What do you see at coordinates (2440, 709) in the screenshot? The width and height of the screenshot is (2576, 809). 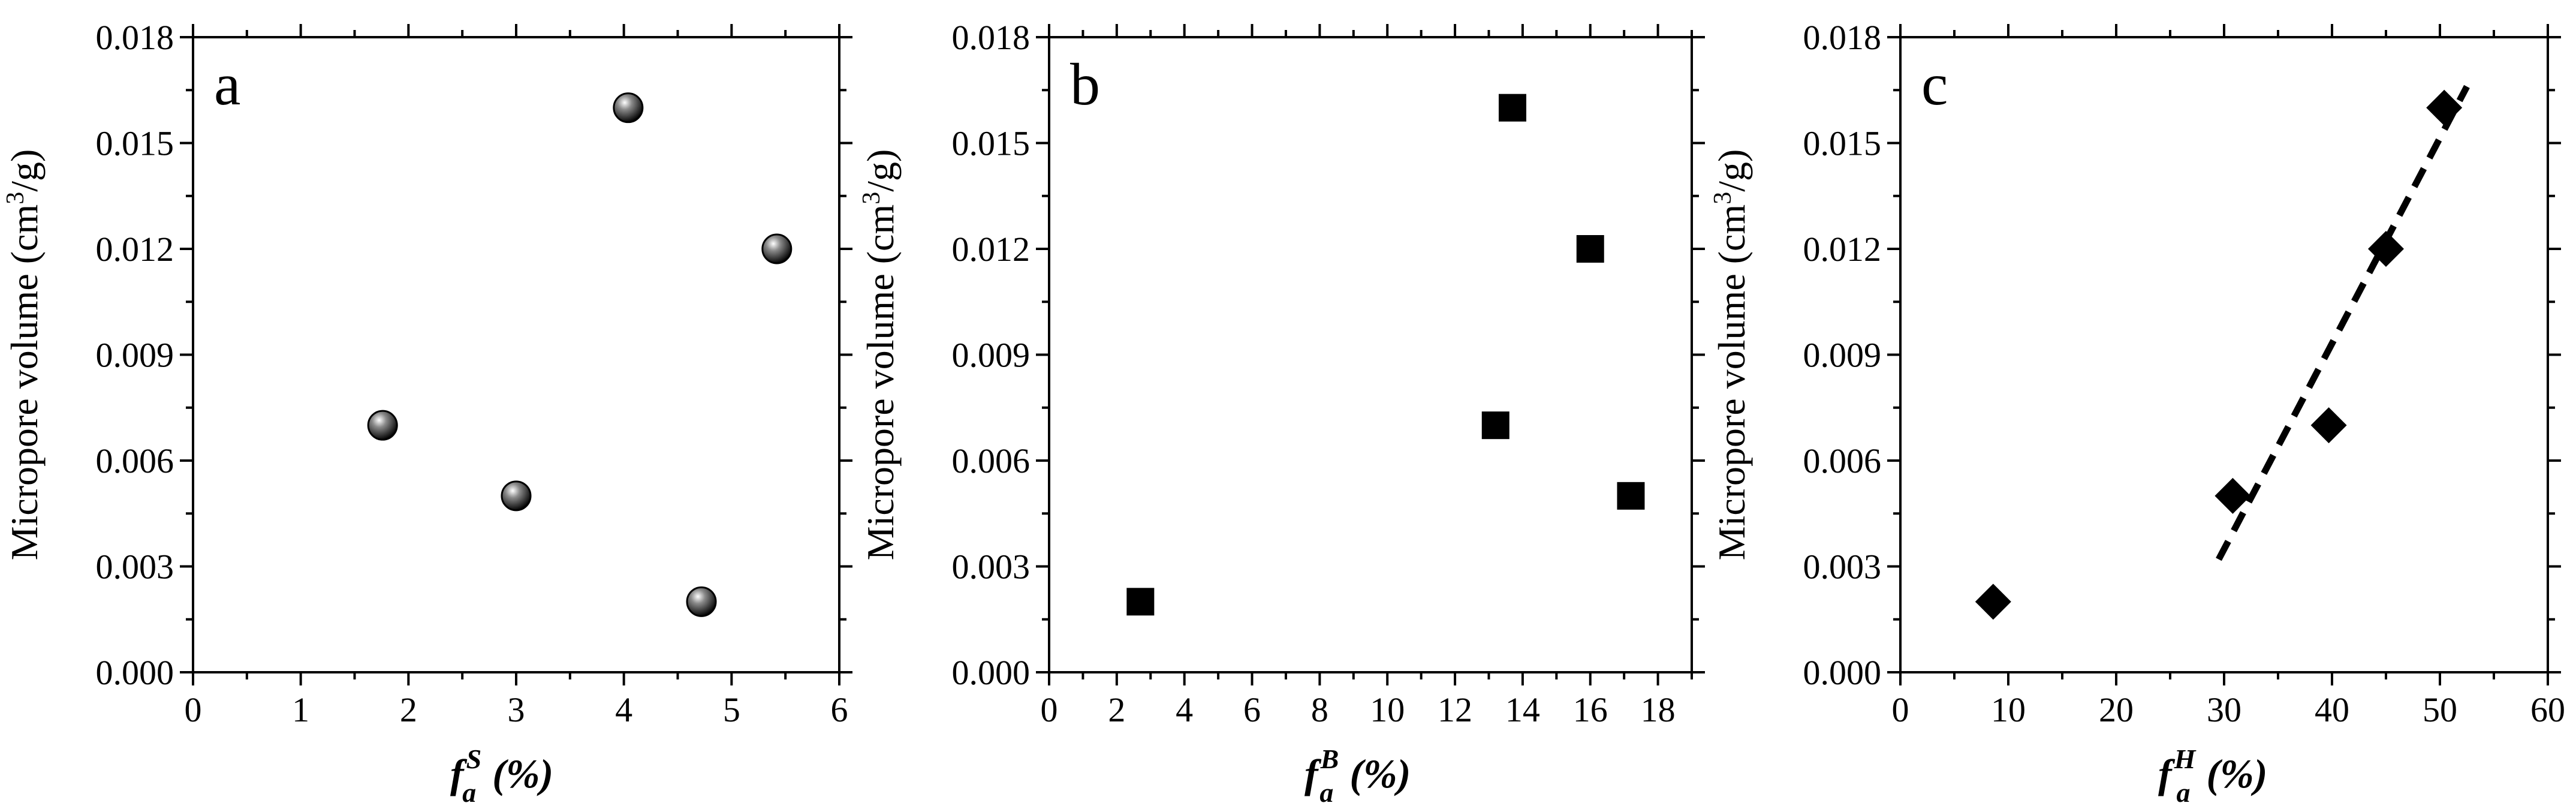 I see `x-tick-label: 50` at bounding box center [2440, 709].